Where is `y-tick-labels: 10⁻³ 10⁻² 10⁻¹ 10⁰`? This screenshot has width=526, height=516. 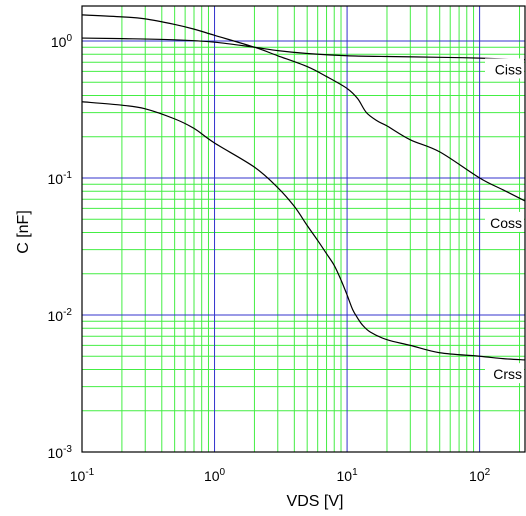 y-tick-labels: 10⁻³ 10⁻² 10⁻¹ 10⁰ is located at coordinates (60, 247).